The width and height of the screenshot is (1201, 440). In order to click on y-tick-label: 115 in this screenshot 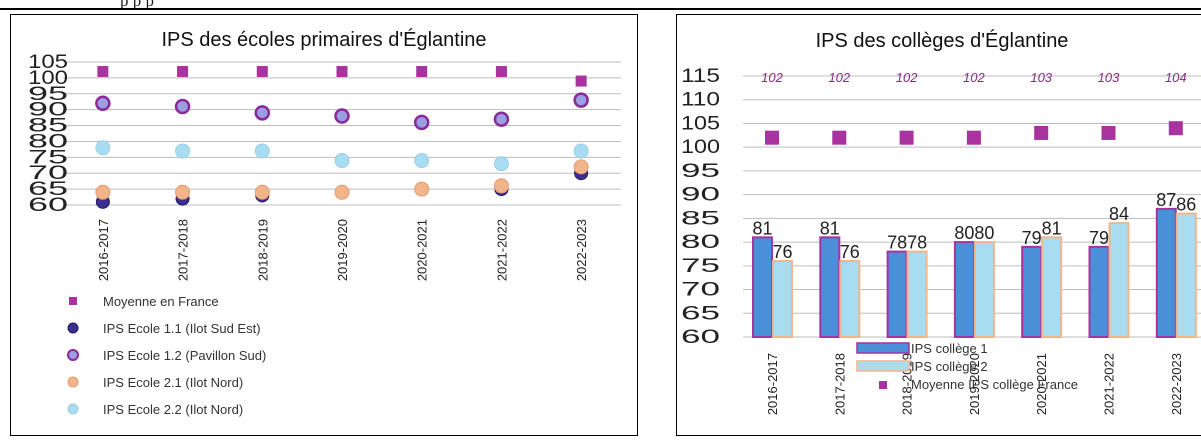, I will do `click(700, 76)`.